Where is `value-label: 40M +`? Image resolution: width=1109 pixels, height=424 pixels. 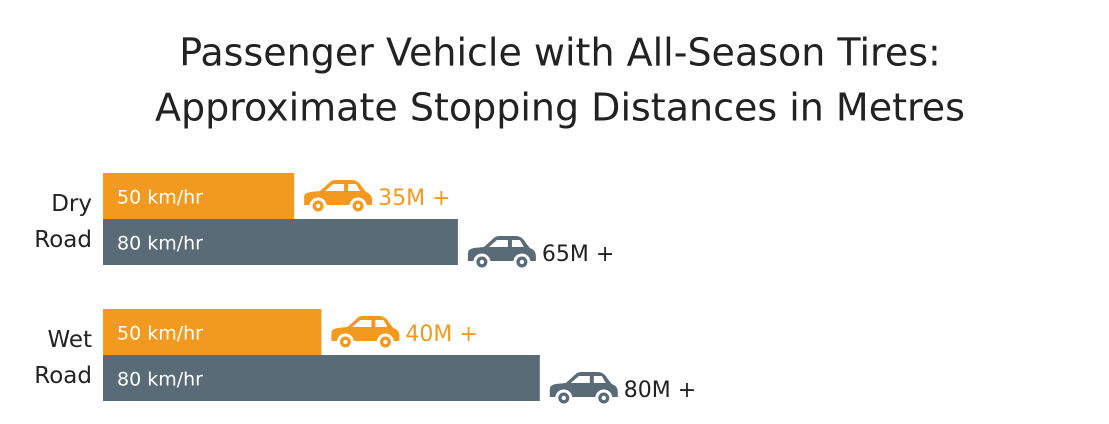 value-label: 40M + is located at coordinates (441, 334).